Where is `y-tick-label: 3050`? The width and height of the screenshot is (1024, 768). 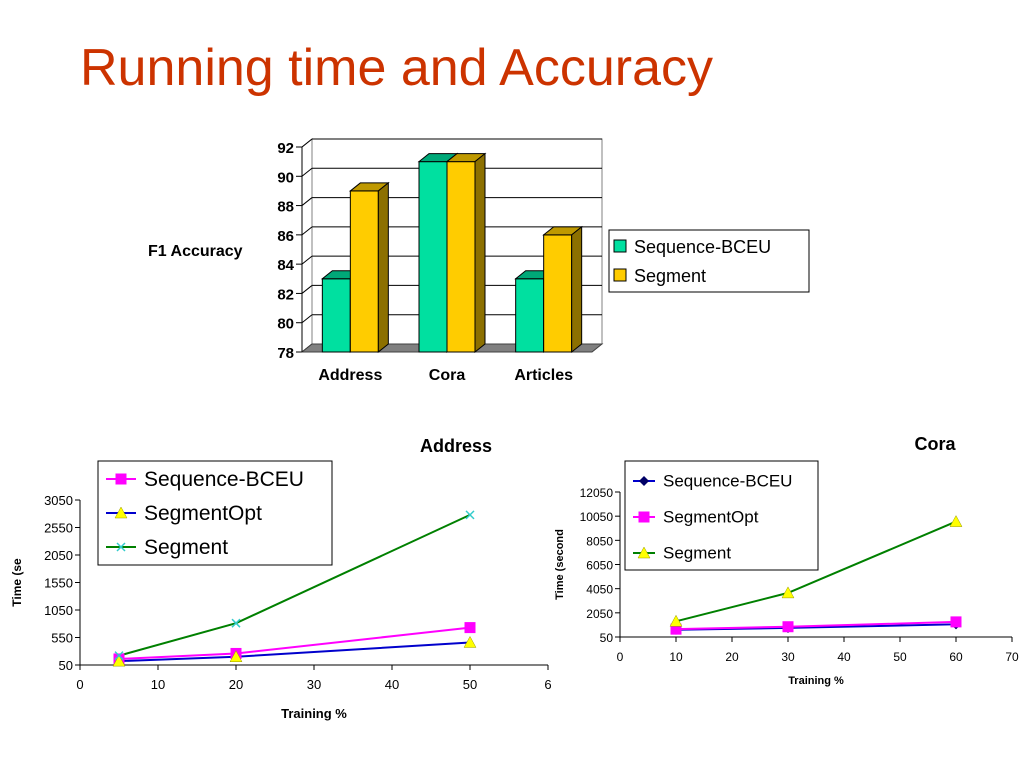
y-tick-label: 3050 is located at coordinates (58, 500).